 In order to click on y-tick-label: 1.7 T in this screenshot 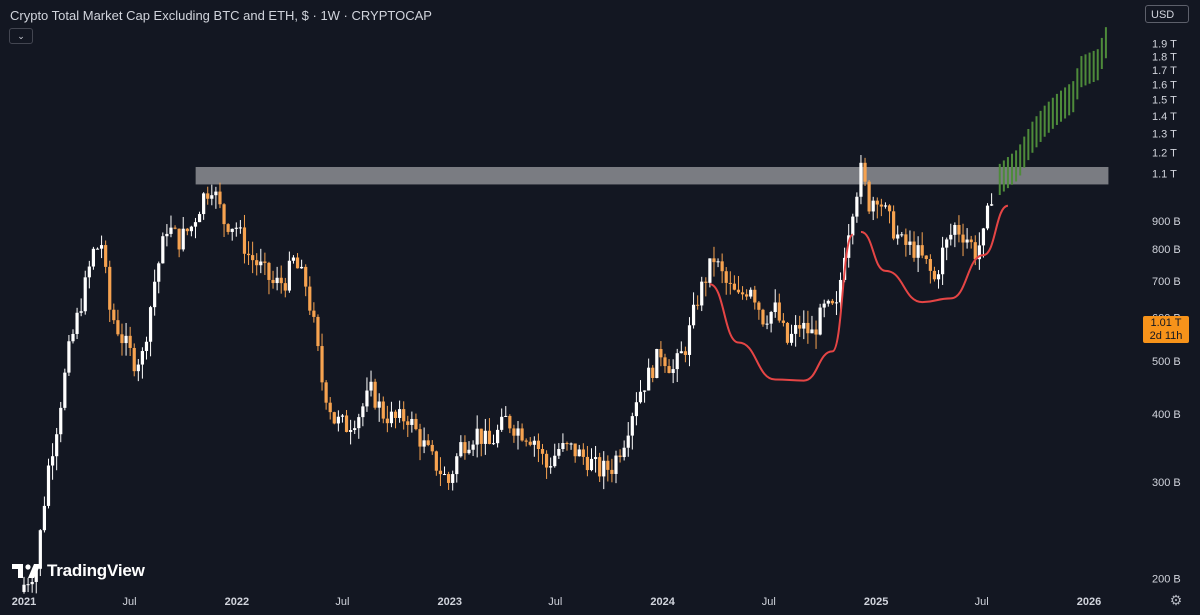, I will do `click(1164, 71)`.